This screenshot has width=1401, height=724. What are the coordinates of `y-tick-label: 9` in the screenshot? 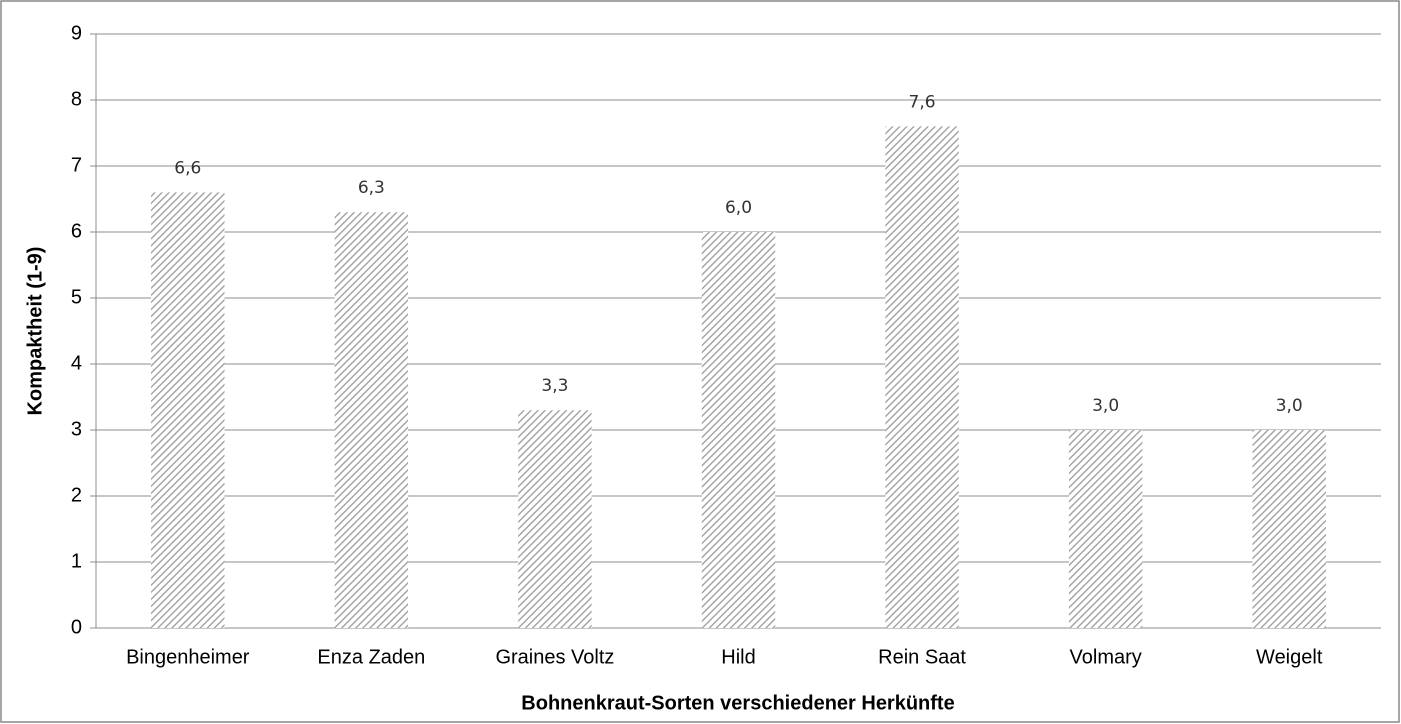 It's located at (76, 33).